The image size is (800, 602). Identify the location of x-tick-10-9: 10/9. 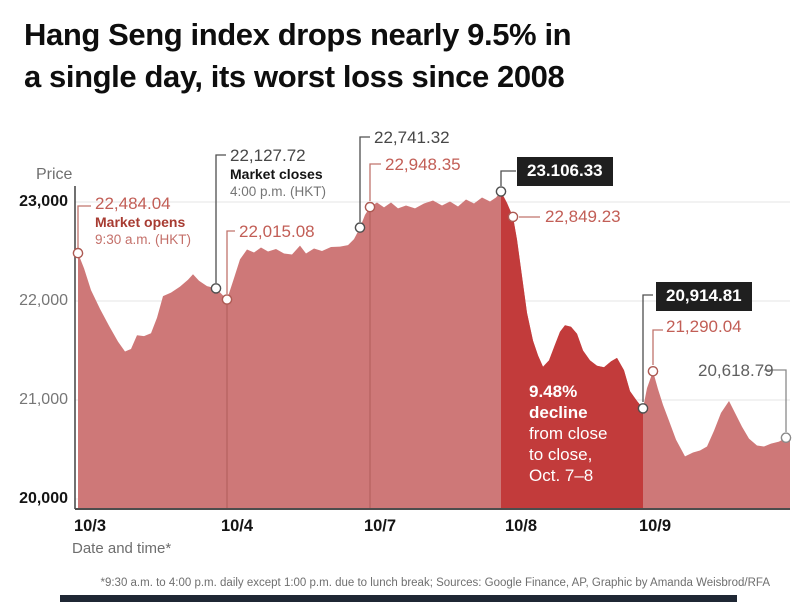
(655, 526).